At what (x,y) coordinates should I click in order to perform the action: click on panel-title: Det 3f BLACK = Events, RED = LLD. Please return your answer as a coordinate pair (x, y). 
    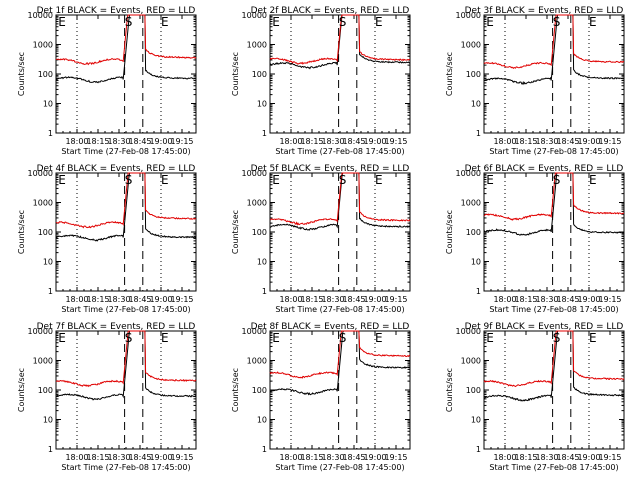
    Looking at the image, I should click on (544, 11).